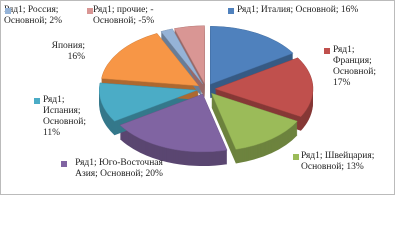 This screenshot has width=395, height=240. I want to click on data-label: Ряд1; Швейцария; Основной; 13%, so click(338, 161).